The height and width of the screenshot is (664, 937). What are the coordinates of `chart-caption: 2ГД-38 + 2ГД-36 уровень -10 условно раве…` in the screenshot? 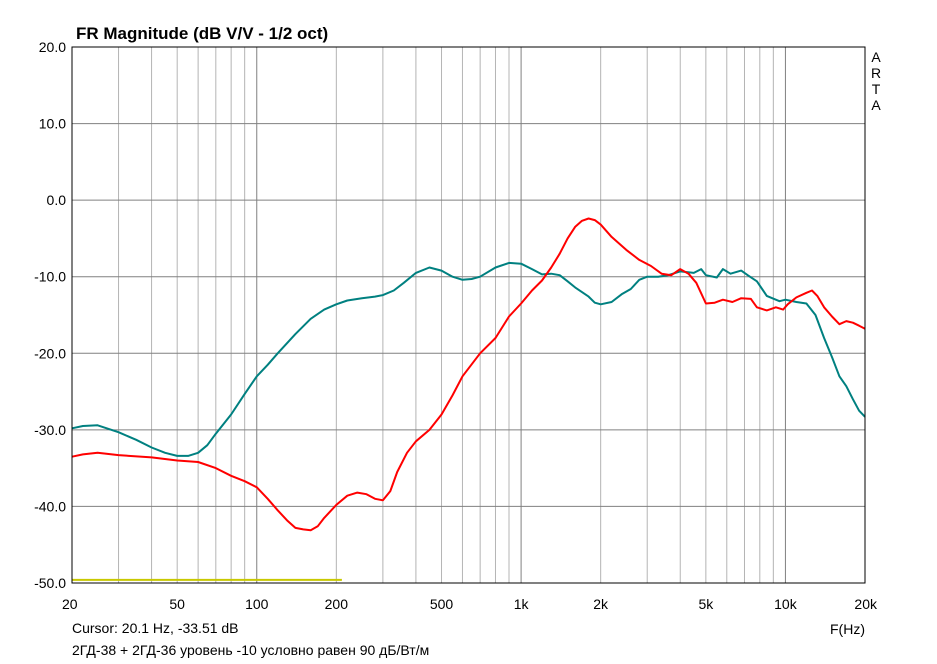 It's located at (251, 650).